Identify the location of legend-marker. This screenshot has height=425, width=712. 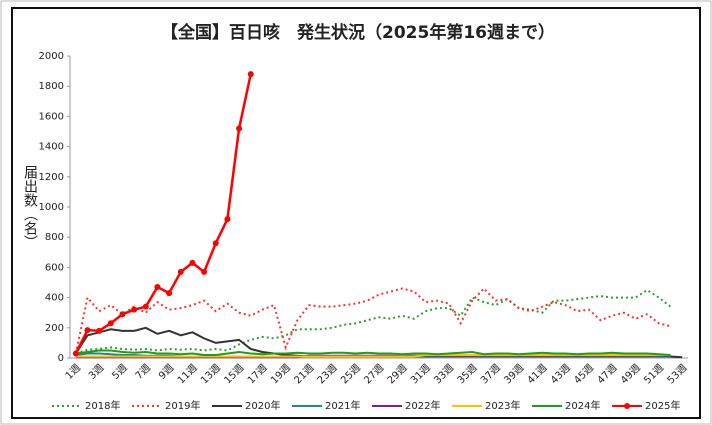
(627, 406).